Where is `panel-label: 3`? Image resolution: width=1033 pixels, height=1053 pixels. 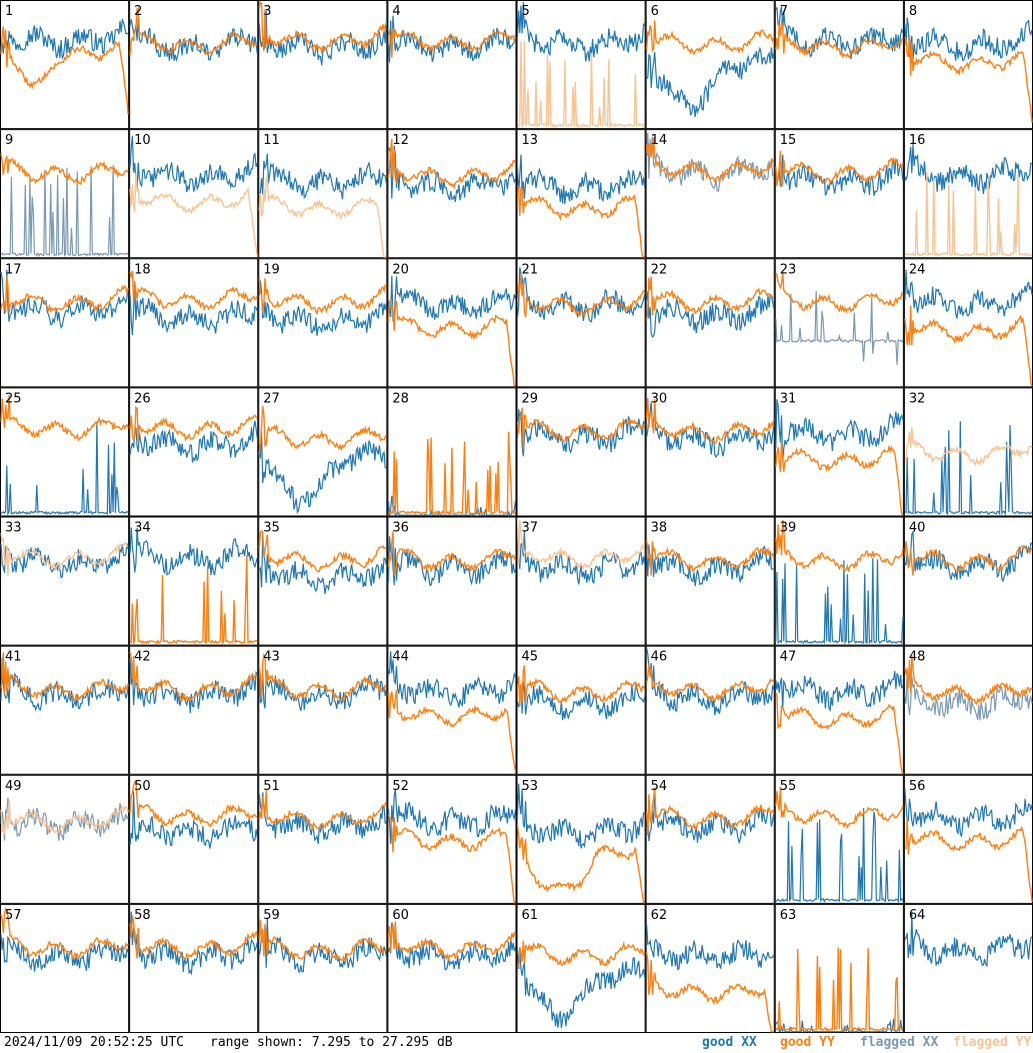 panel-label: 3 is located at coordinates (267, 11).